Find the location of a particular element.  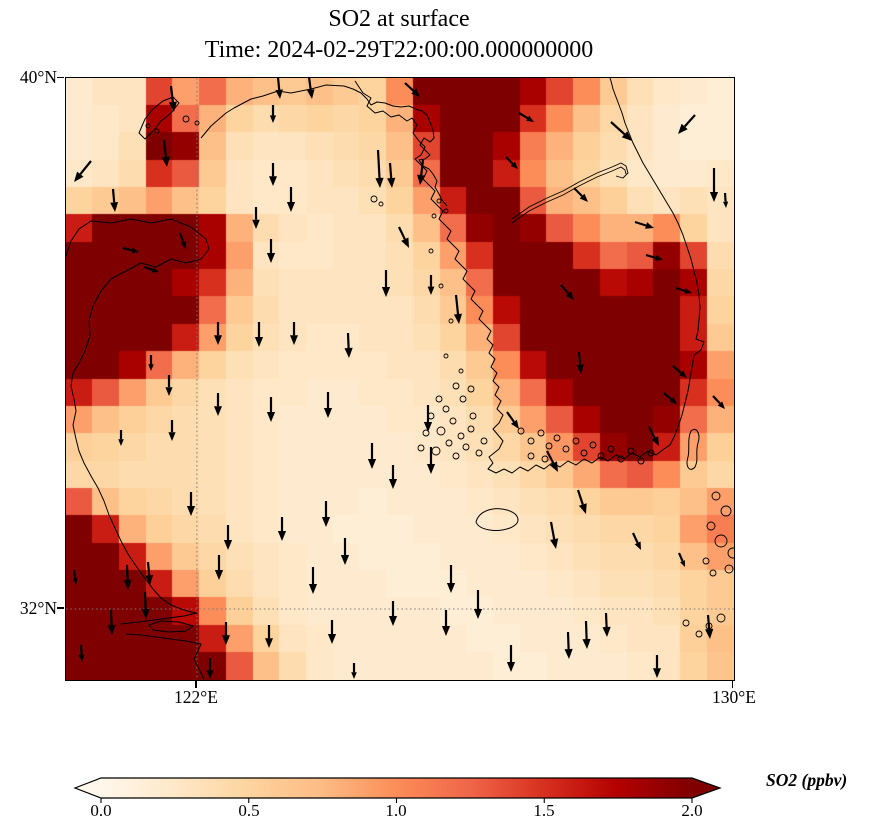

colorbar-tick-label: 1.0 is located at coordinates (396, 810).